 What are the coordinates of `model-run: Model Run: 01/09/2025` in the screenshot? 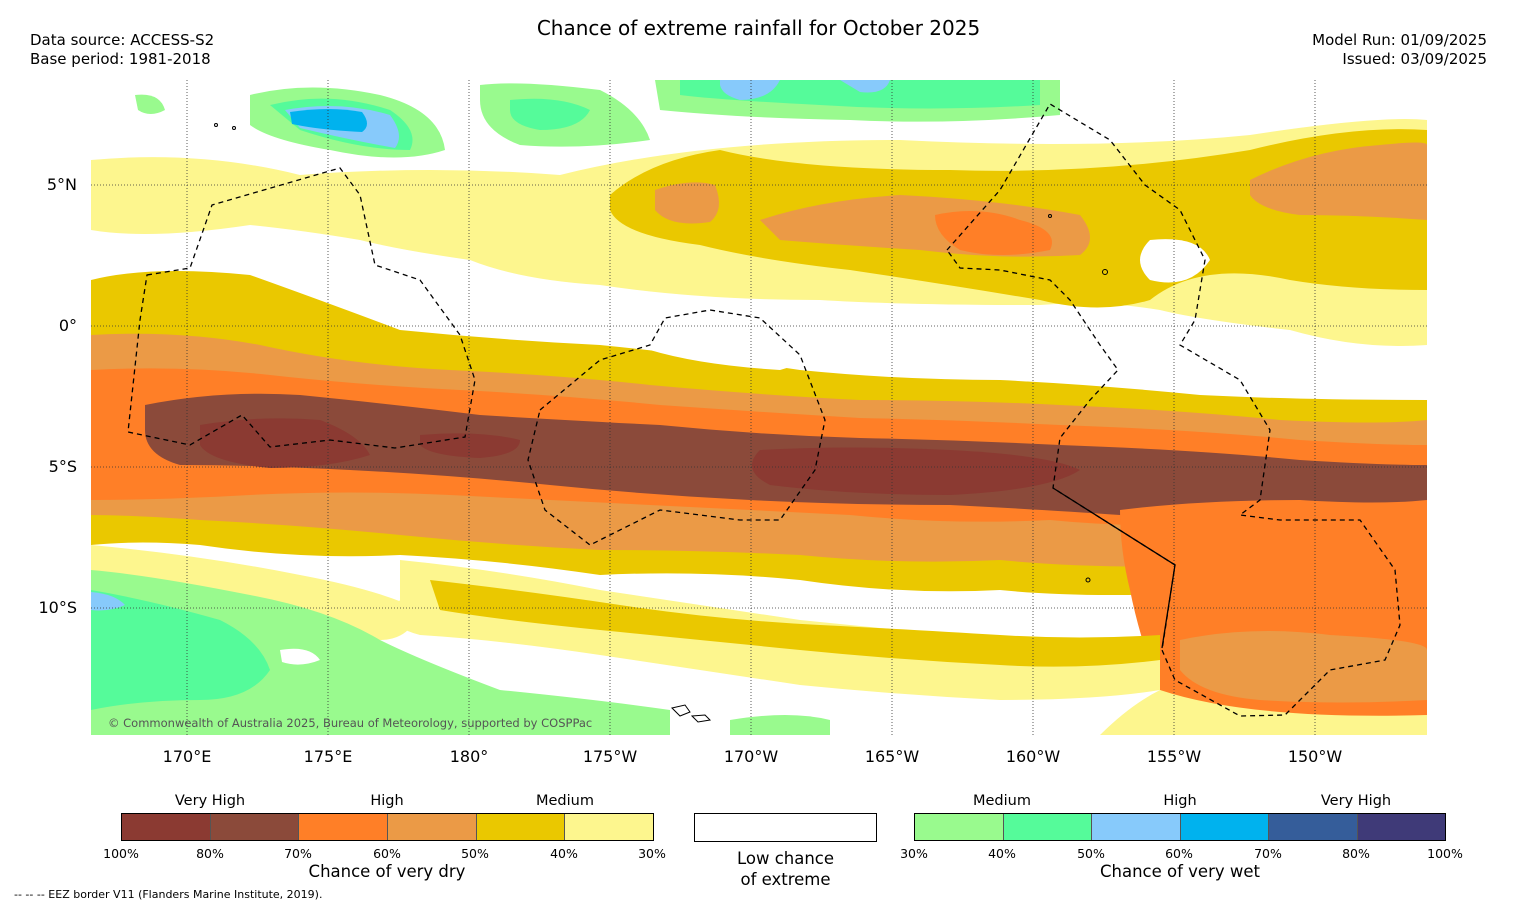 It's located at (1399, 40).